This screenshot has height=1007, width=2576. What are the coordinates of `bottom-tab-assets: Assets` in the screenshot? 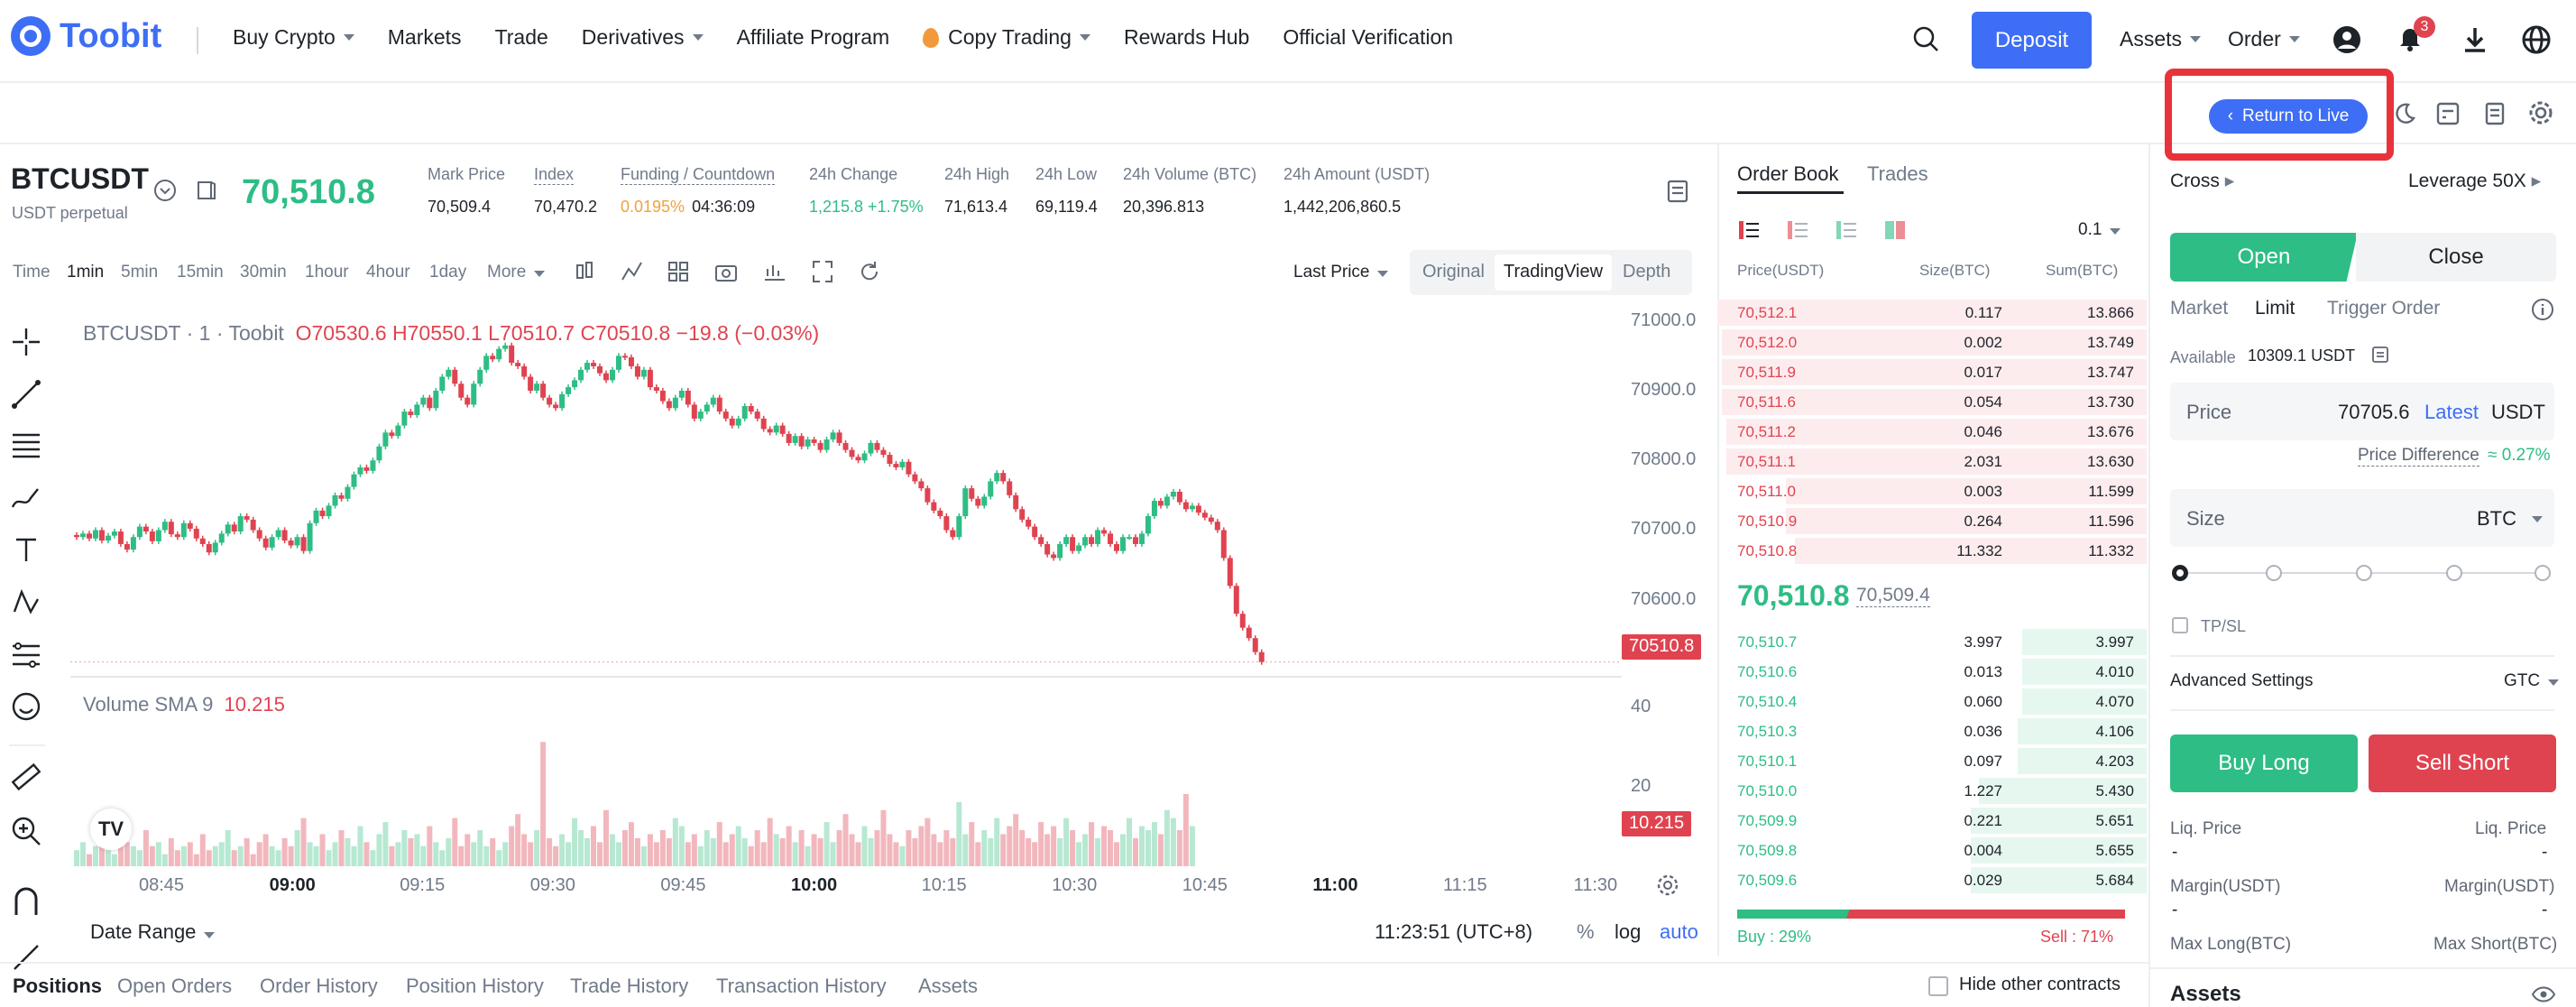 It's located at (948, 986).